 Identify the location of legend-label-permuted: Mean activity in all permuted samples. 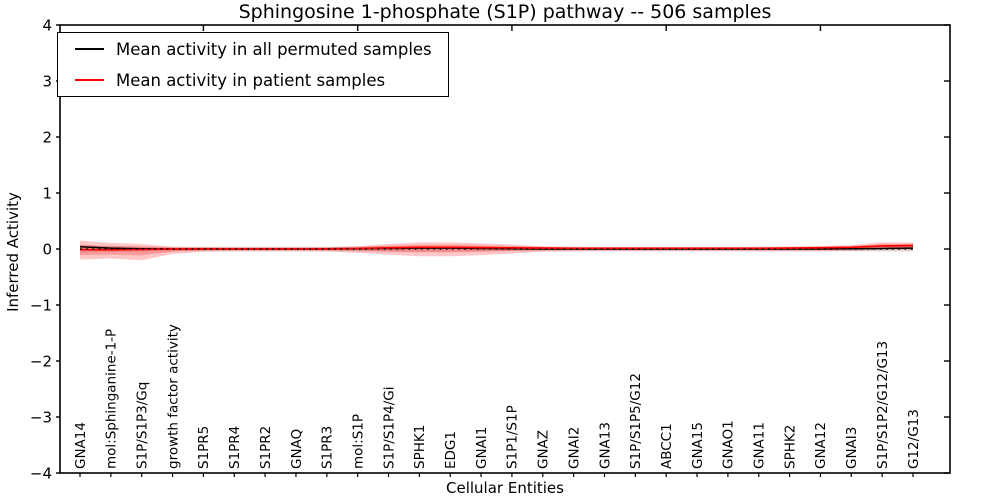
(274, 49).